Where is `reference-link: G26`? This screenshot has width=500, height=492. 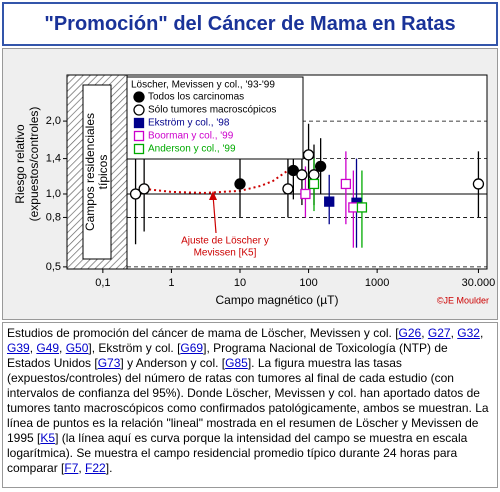
reference-link: G26 is located at coordinates (410, 333).